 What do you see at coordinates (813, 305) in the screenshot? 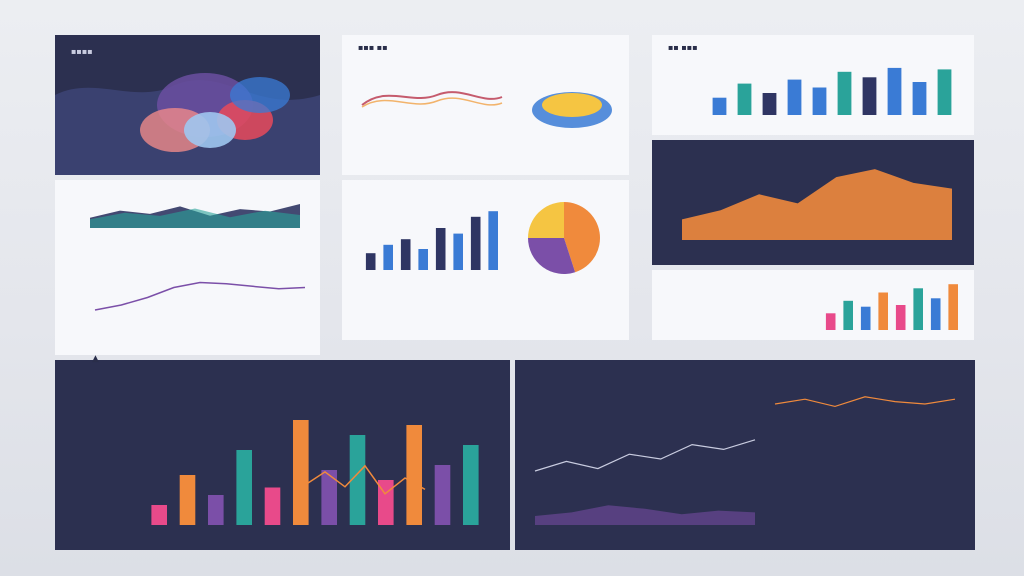
I see `bars-card-bottom-right` at bounding box center [813, 305].